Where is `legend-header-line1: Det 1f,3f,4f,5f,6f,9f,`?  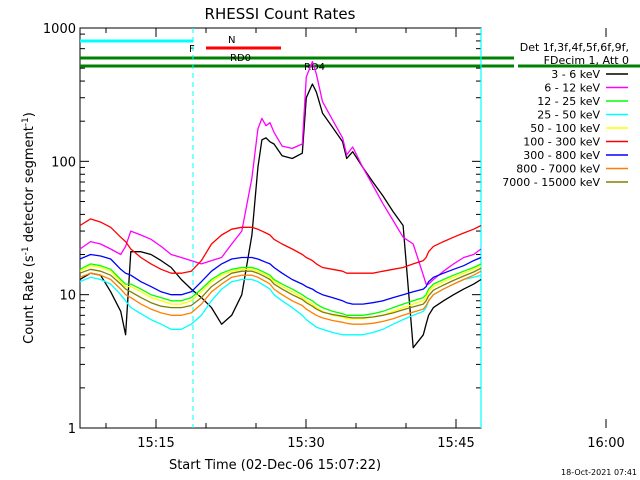 legend-header-line1: Det 1f,3f,4f,5f,6f,9f, is located at coordinates (574, 47).